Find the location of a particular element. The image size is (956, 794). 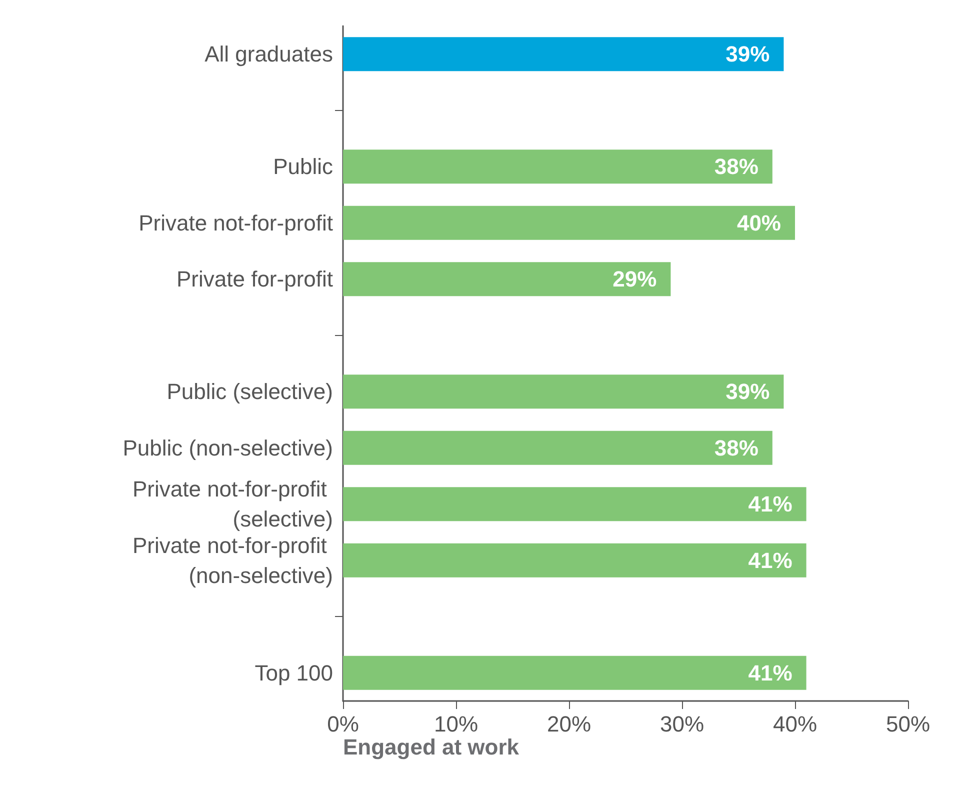

x-tick-label: 40% is located at coordinates (795, 724).